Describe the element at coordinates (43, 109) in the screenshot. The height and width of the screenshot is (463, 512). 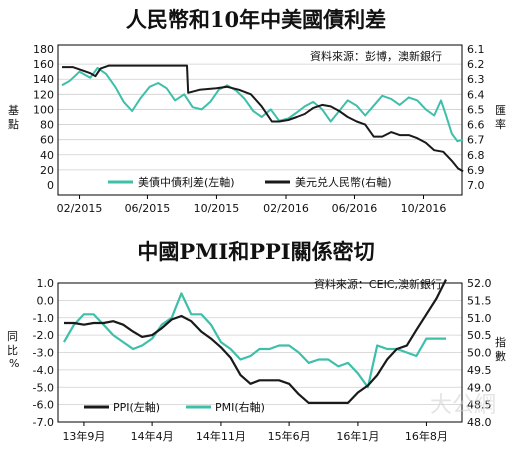
I see `chart1-left-tick: 100` at that location.